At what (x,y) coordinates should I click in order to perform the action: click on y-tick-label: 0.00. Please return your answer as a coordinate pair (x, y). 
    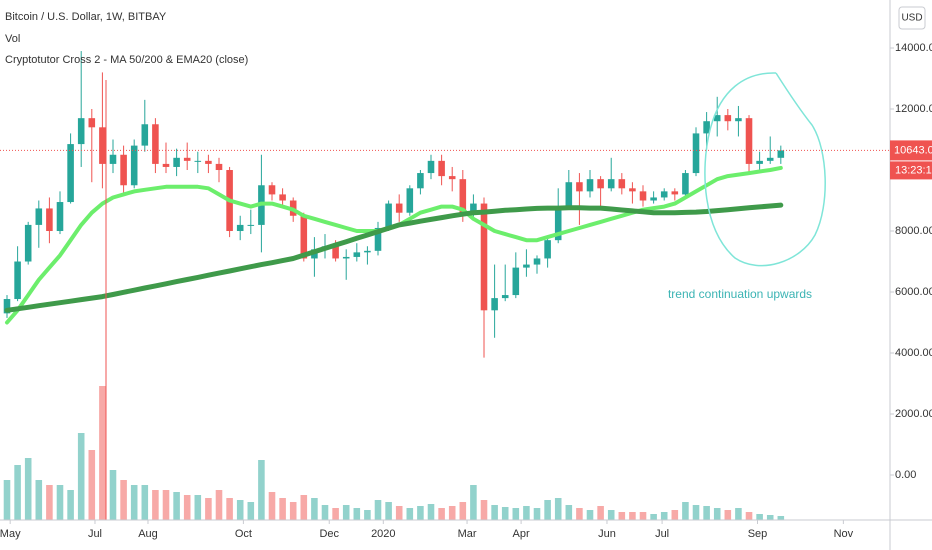
    Looking at the image, I should click on (905, 475).